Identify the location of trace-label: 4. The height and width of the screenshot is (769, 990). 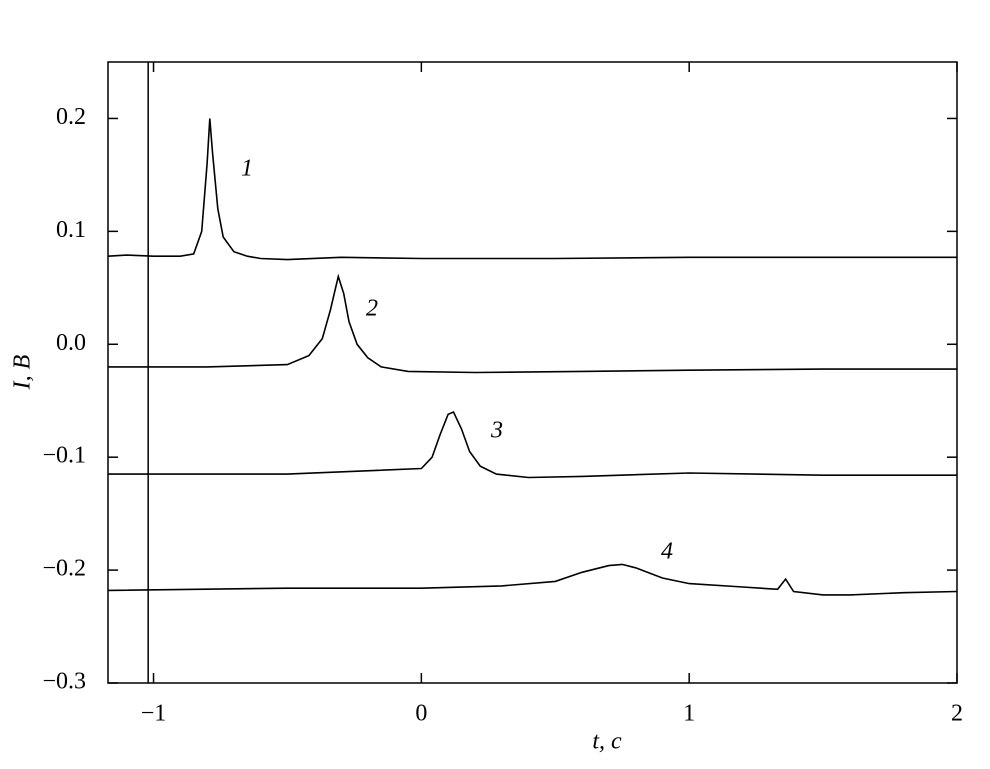
(667, 552).